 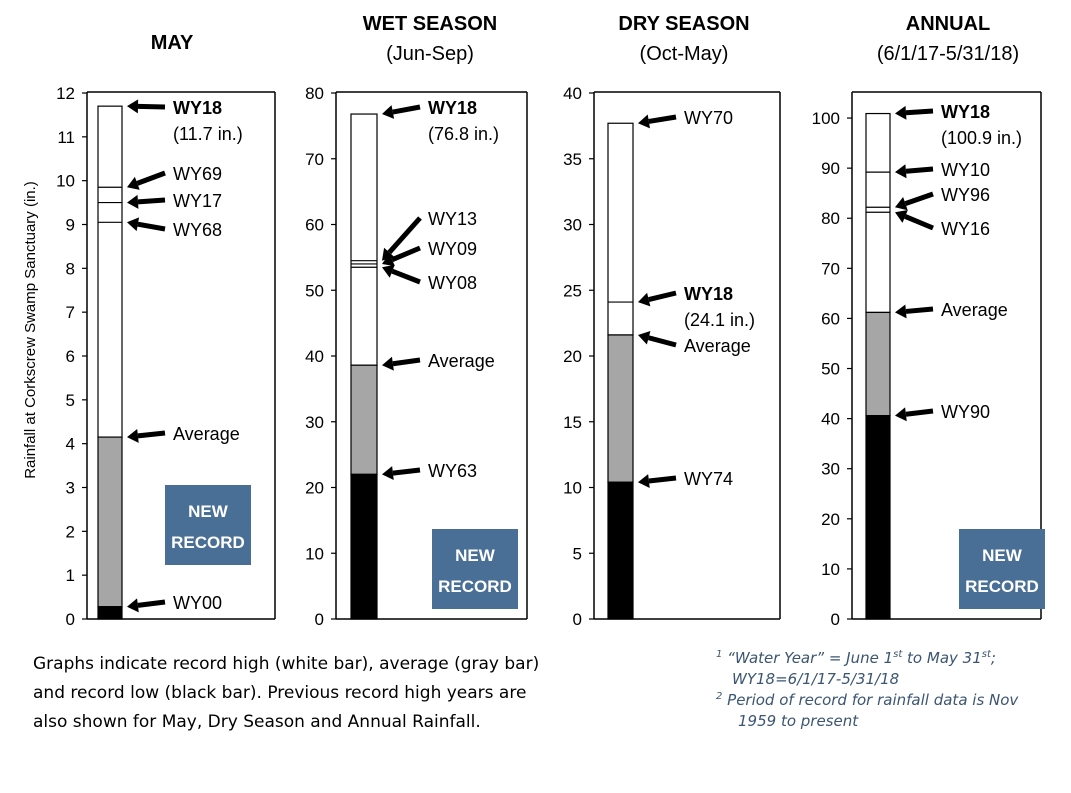 What do you see at coordinates (70, 225) in the screenshot?
I see `y-tick-label: 9` at bounding box center [70, 225].